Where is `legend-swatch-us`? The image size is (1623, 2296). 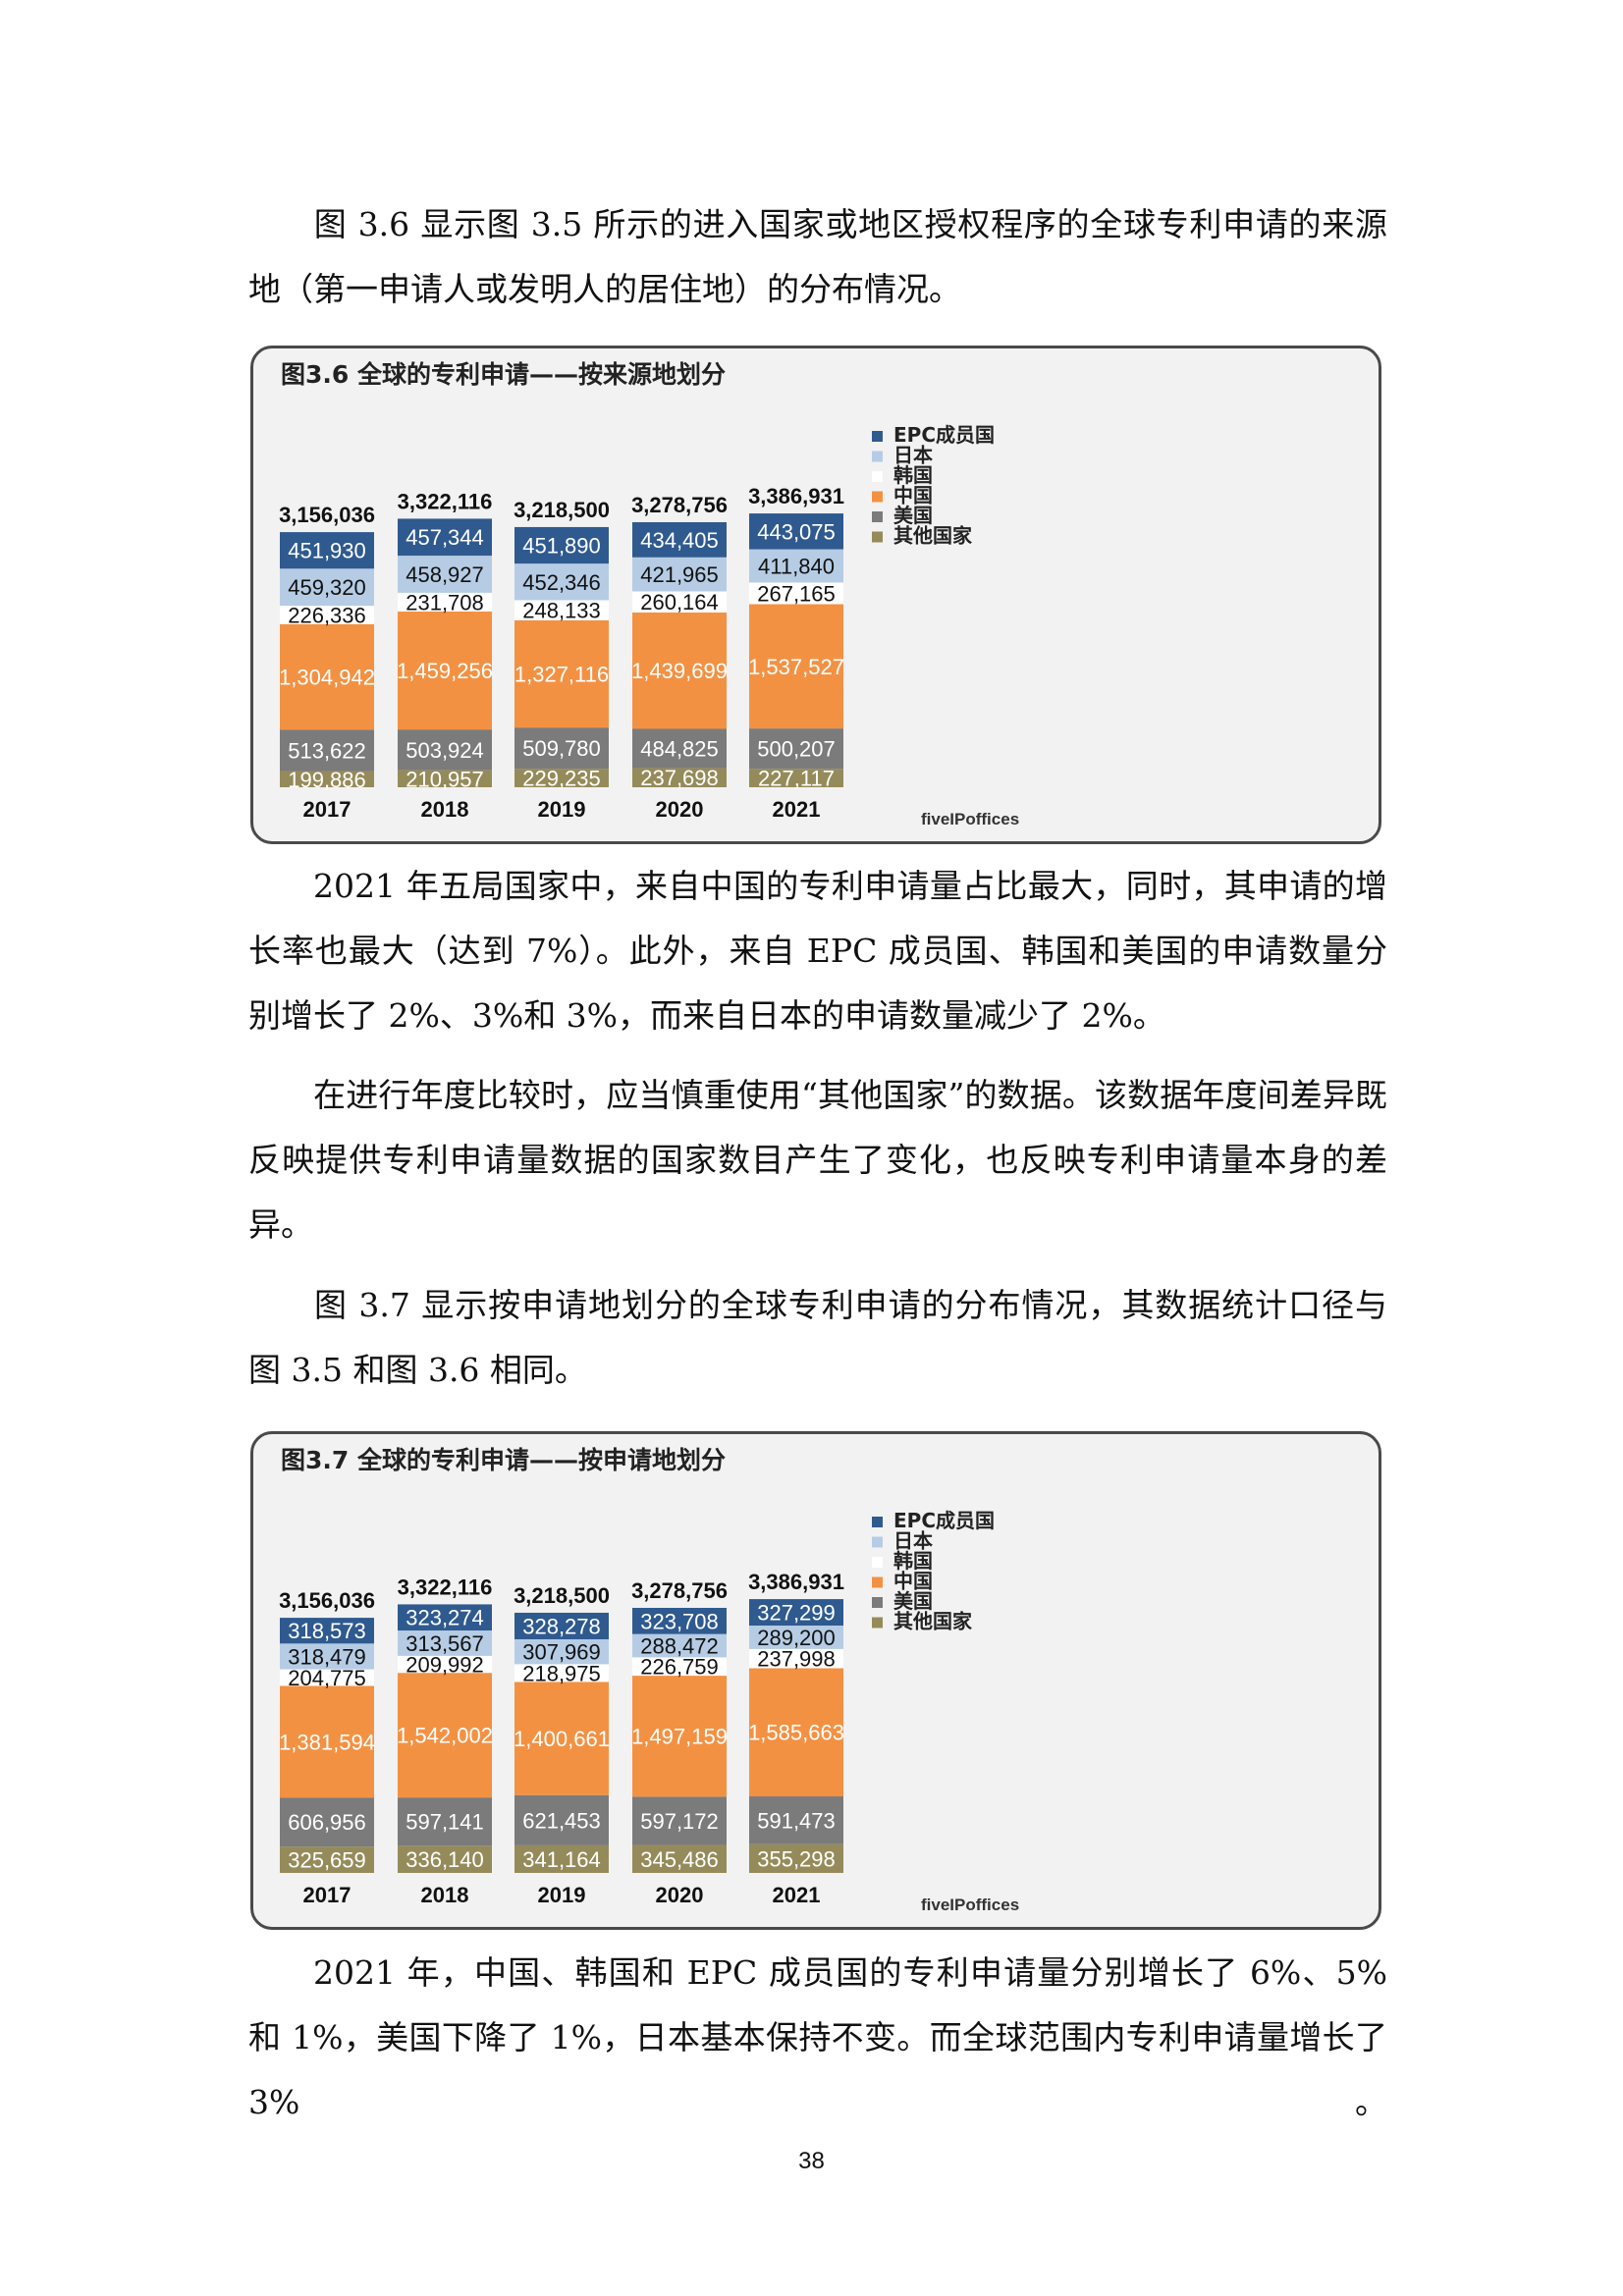
legend-swatch-us is located at coordinates (877, 516).